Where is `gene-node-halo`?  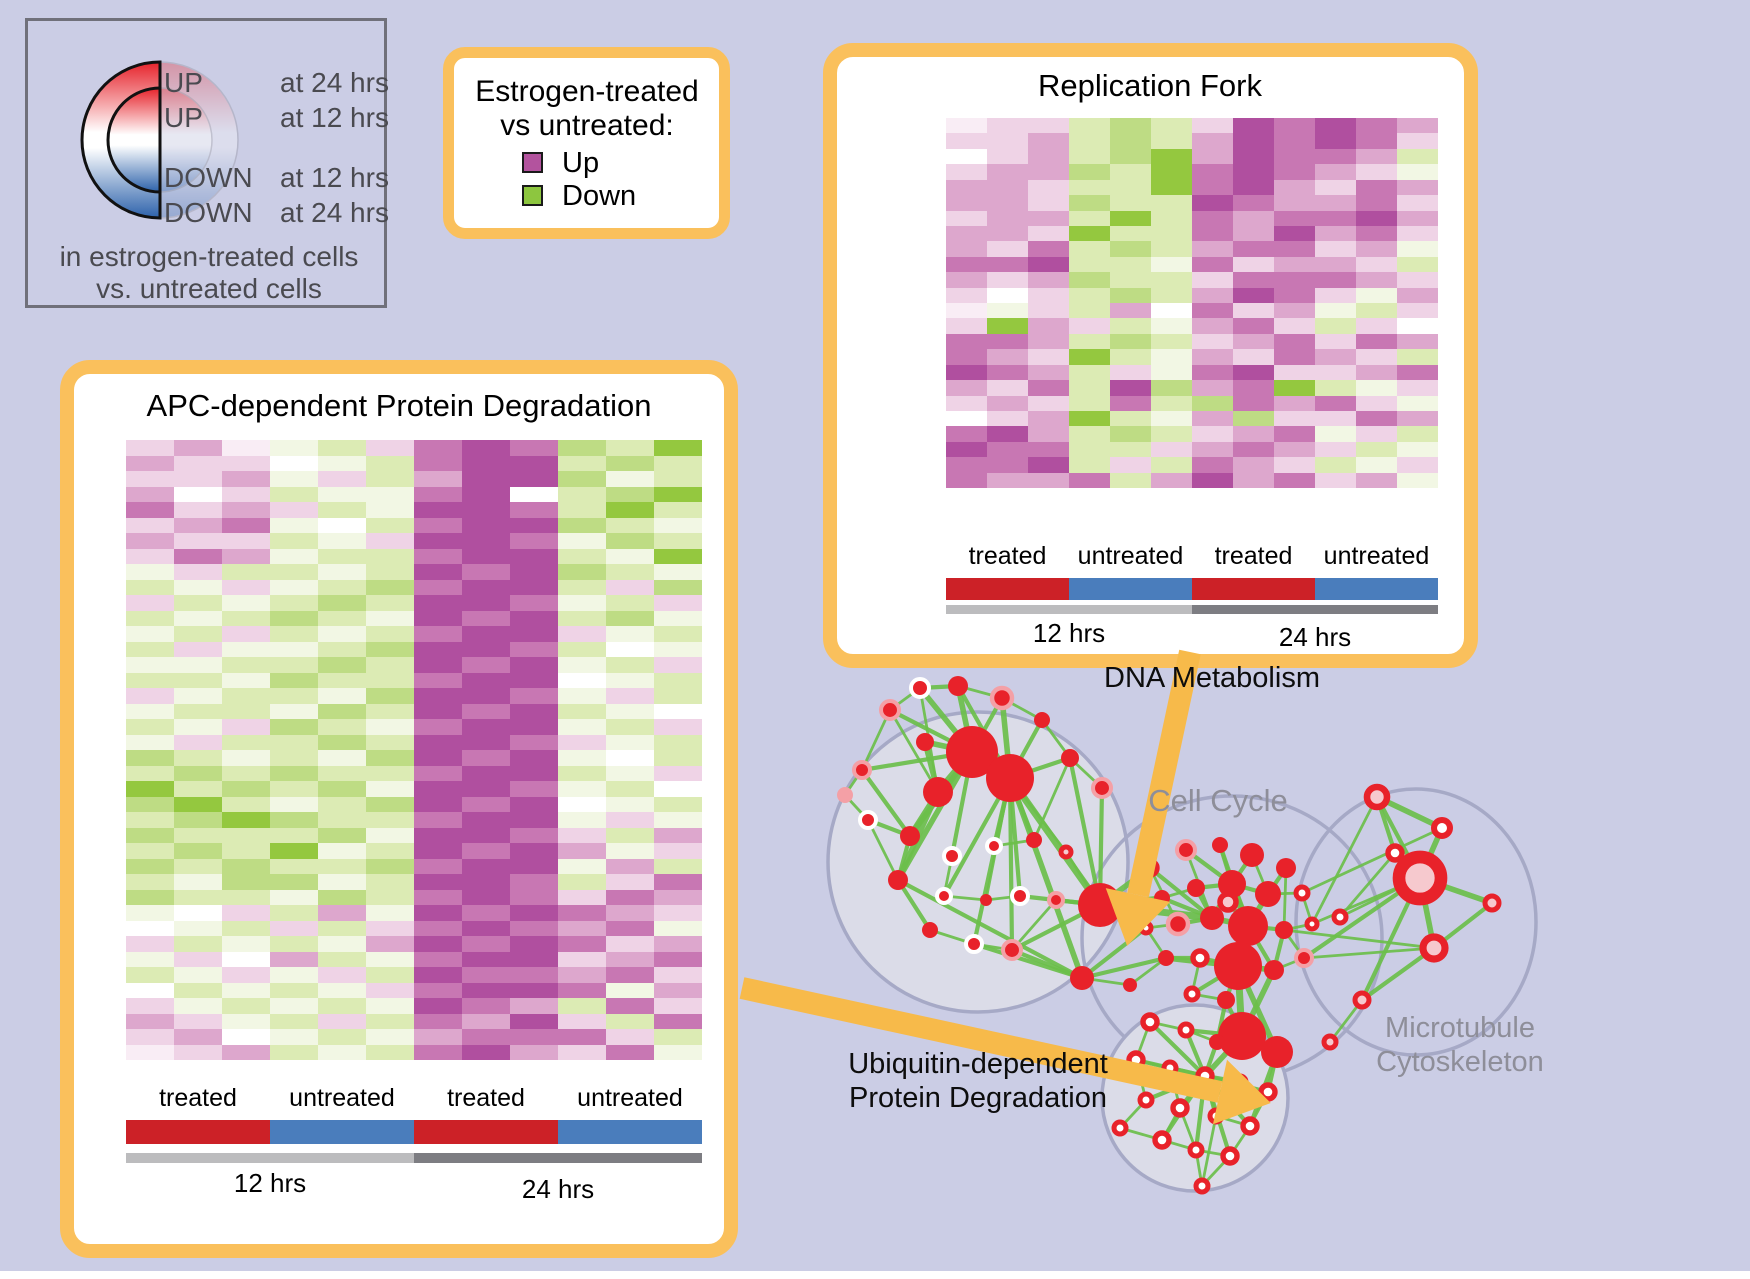
gene-node-halo is located at coordinates (920, 688).